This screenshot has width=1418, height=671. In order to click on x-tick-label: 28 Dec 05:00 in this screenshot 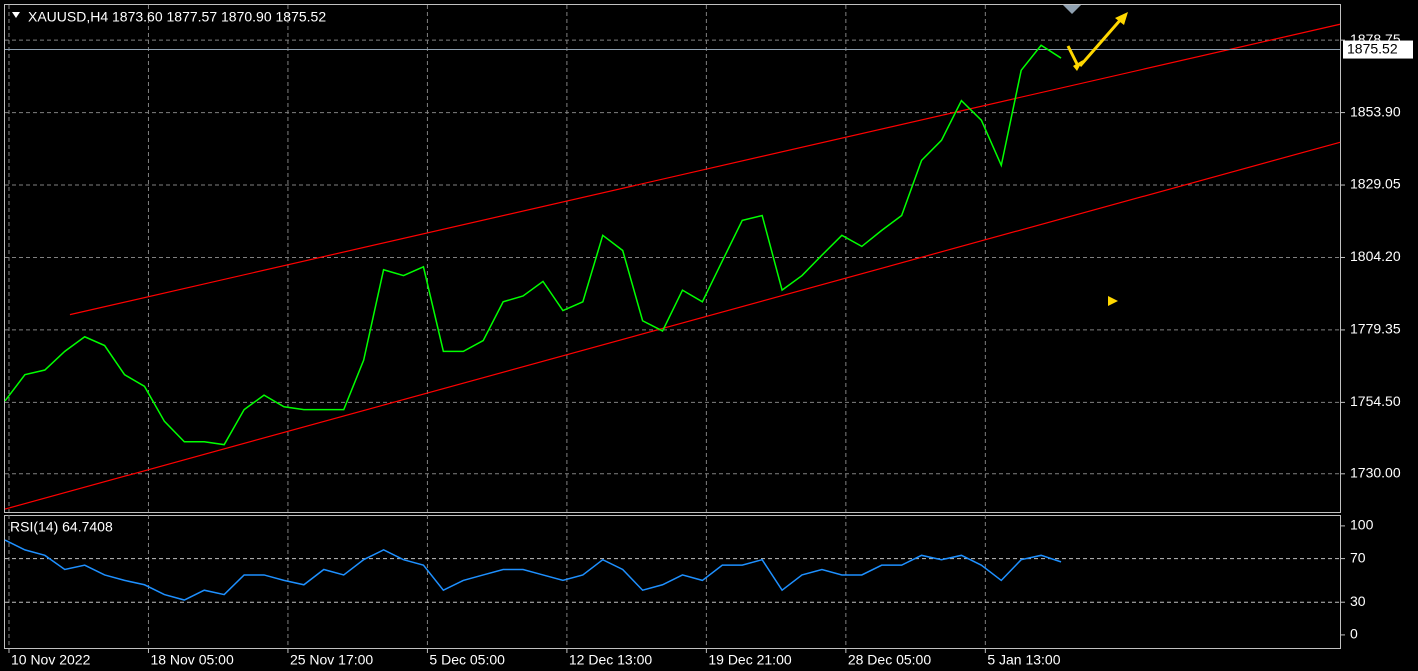, I will do `click(889, 660)`.